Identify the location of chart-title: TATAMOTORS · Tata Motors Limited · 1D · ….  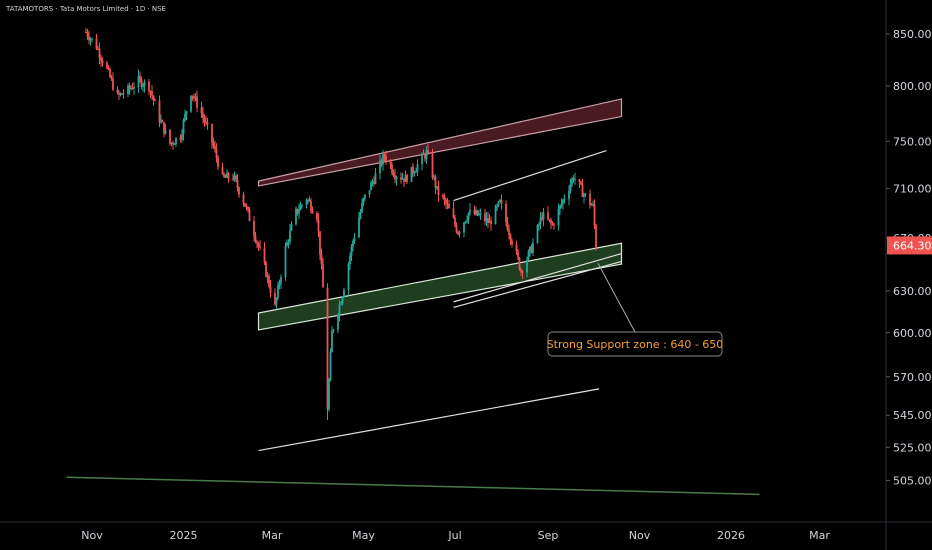
(86, 9).